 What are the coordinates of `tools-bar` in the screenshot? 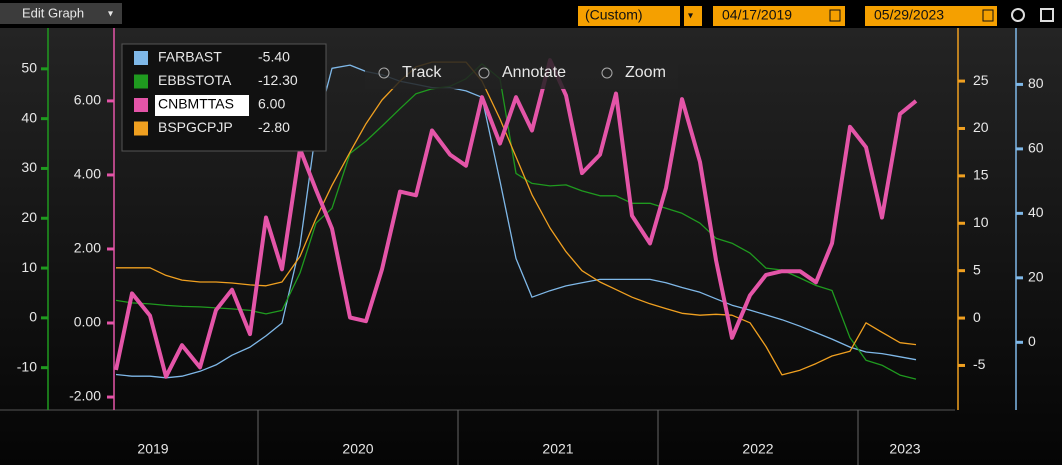 It's located at (521, 73).